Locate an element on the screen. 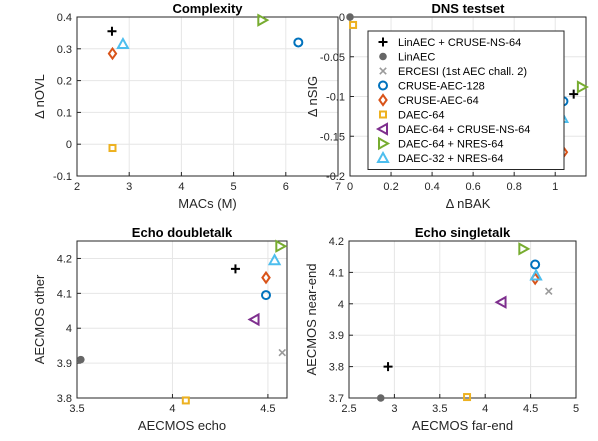  legend-label-daec-64-cruse-ns-64: DAEC-64 + CRUSE-NS-64 is located at coordinates (464, 130).